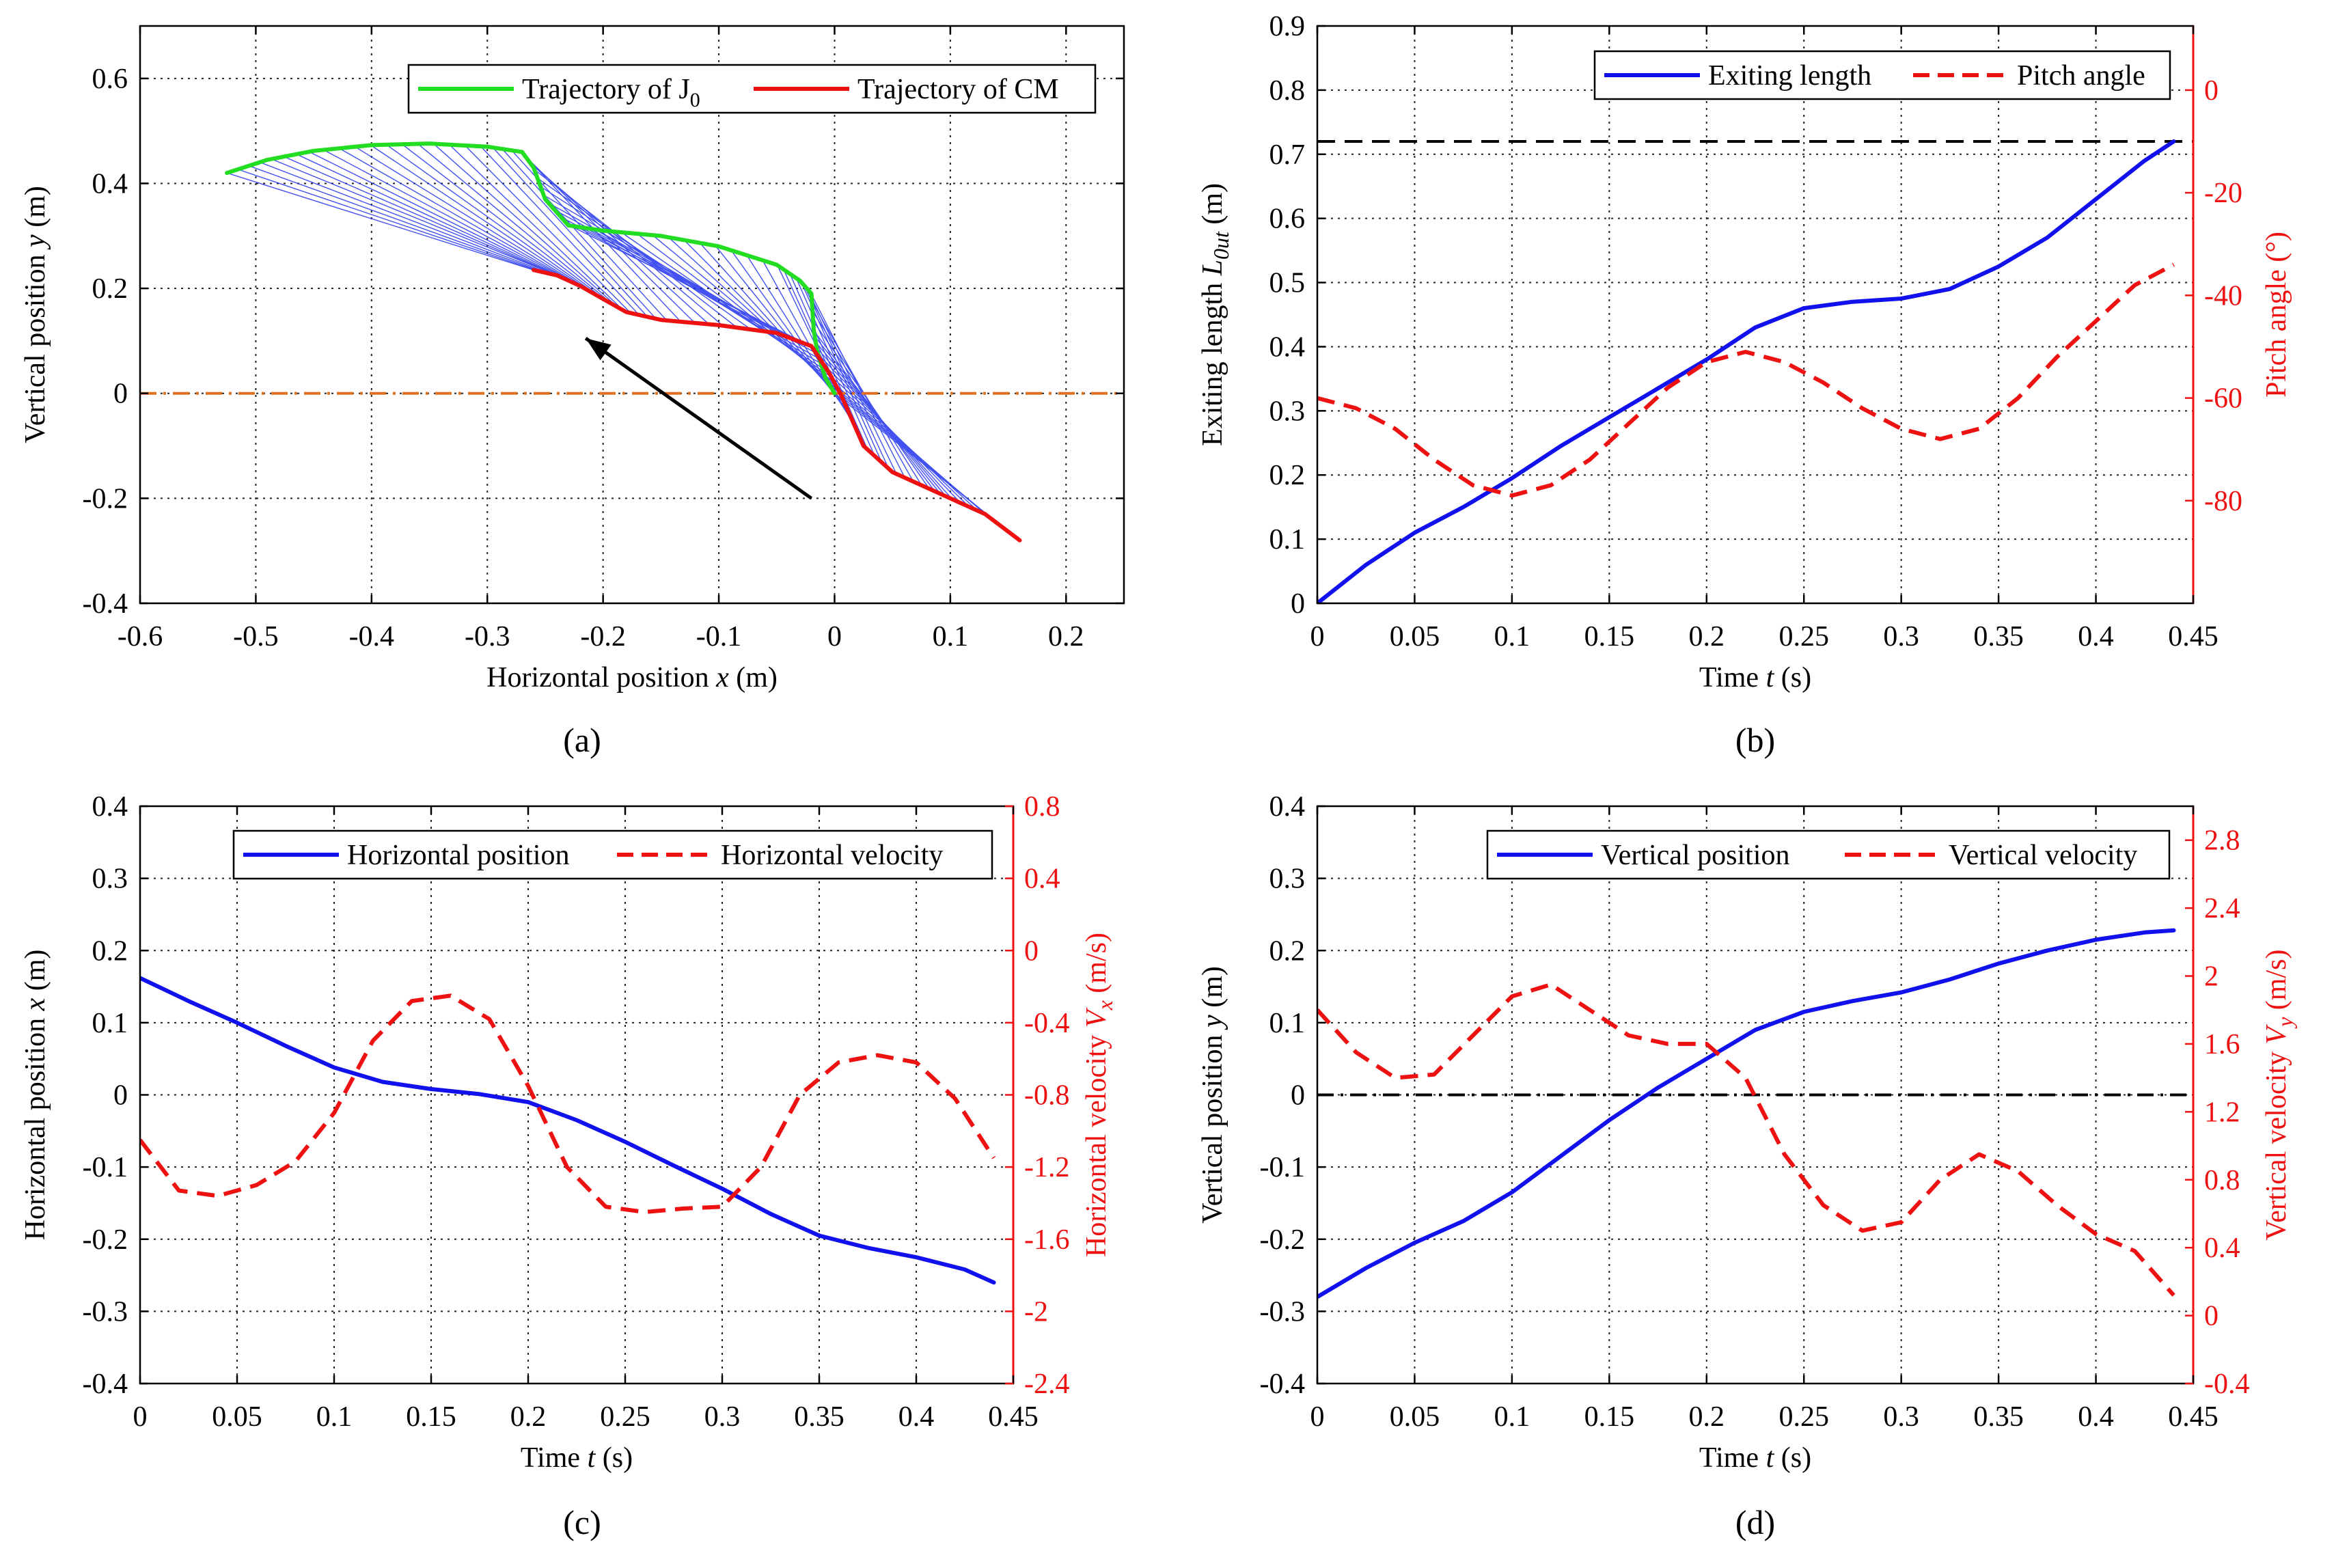 This screenshot has width=2349, height=1568. What do you see at coordinates (1789, 76) in the screenshot?
I see `legend-label-1: Exiting length` at bounding box center [1789, 76].